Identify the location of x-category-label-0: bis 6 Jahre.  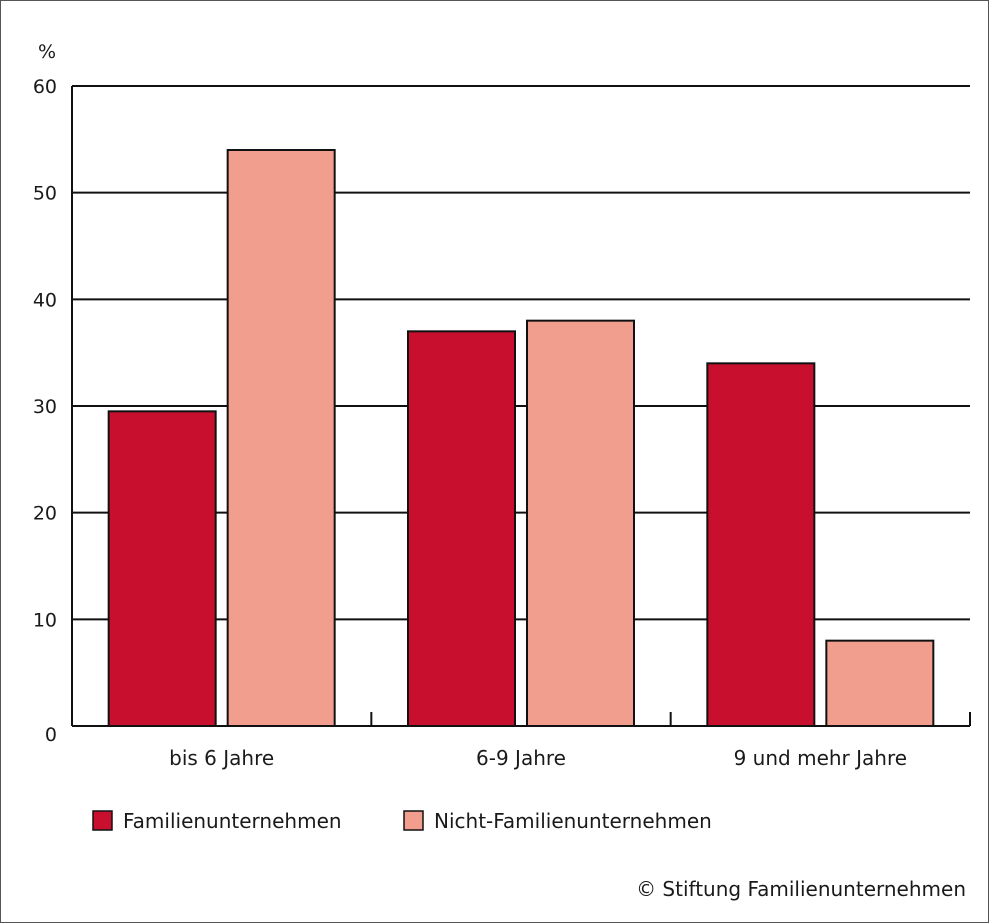
(221, 758).